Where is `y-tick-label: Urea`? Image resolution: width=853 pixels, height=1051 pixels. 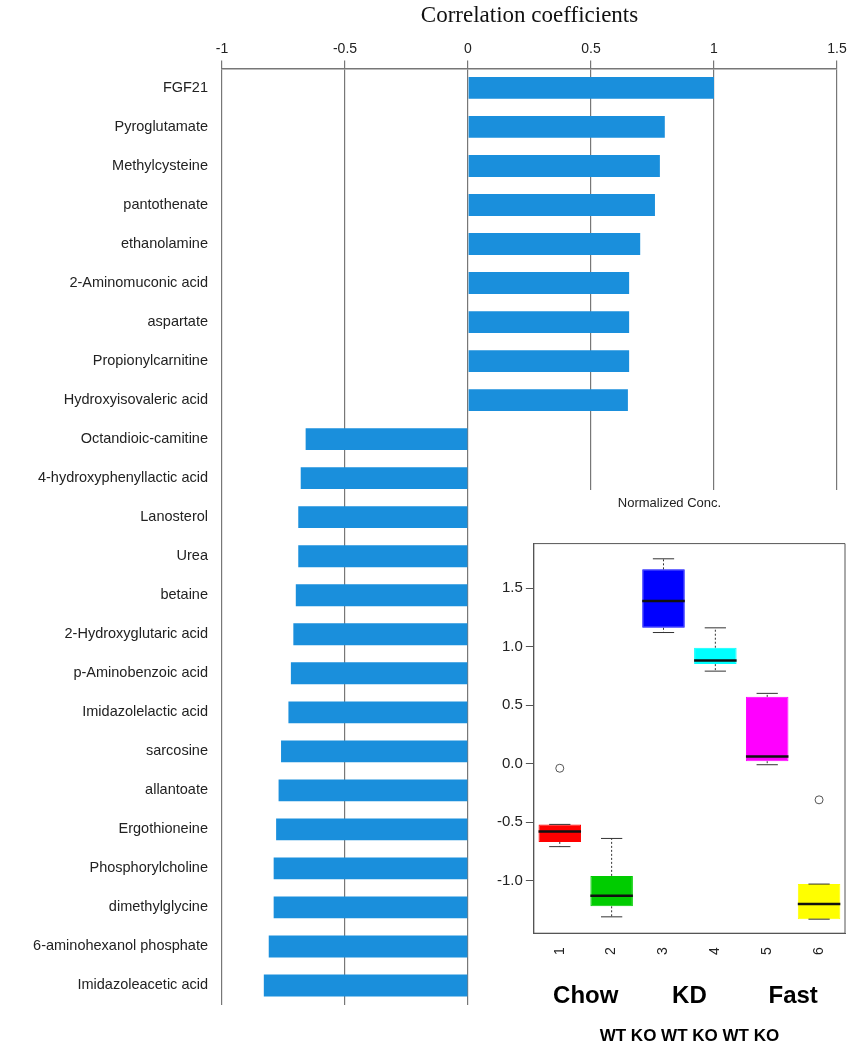
y-tick-label: Urea is located at coordinates (192, 555).